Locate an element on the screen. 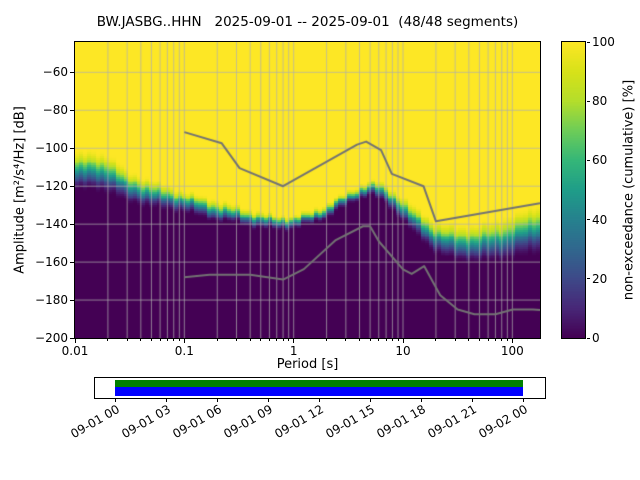 The image size is (640, 480). x-axis-label: Period [s] is located at coordinates (307, 364).